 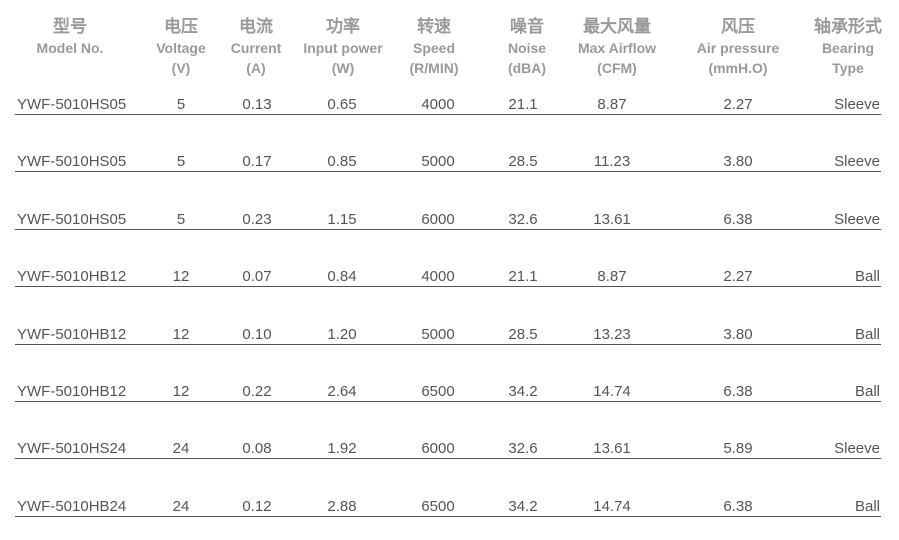 I want to click on column-header: Air pressure, so click(x=738, y=48).